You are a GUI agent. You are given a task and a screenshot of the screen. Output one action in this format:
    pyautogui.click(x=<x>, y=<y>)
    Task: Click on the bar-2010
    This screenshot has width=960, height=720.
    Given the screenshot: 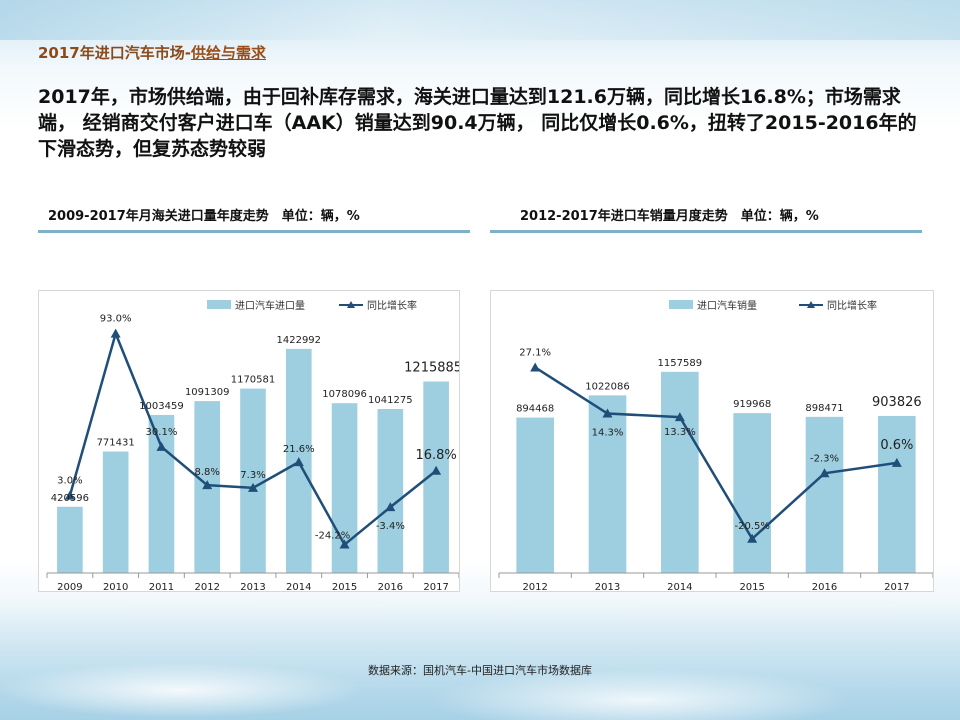 What is the action you would take?
    pyautogui.click(x=115, y=512)
    